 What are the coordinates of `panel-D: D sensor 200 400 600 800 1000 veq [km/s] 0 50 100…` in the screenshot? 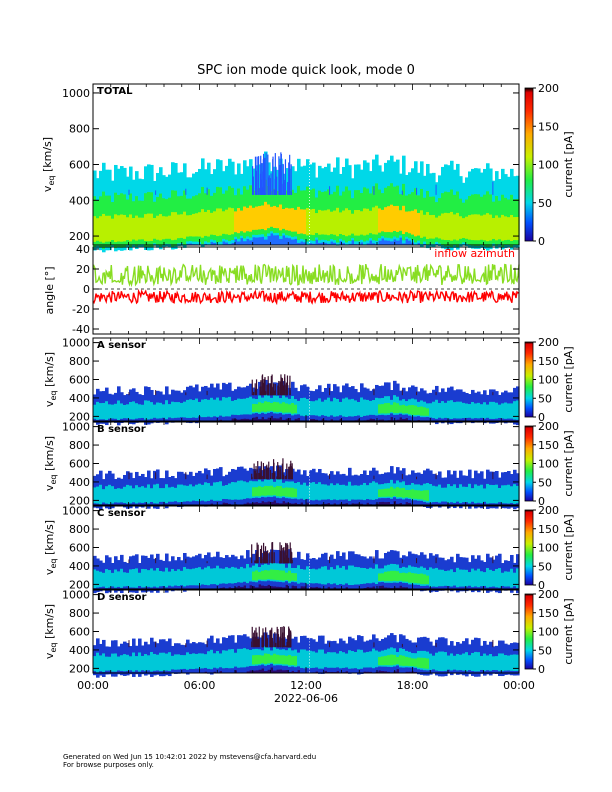 It's located at (309, 633).